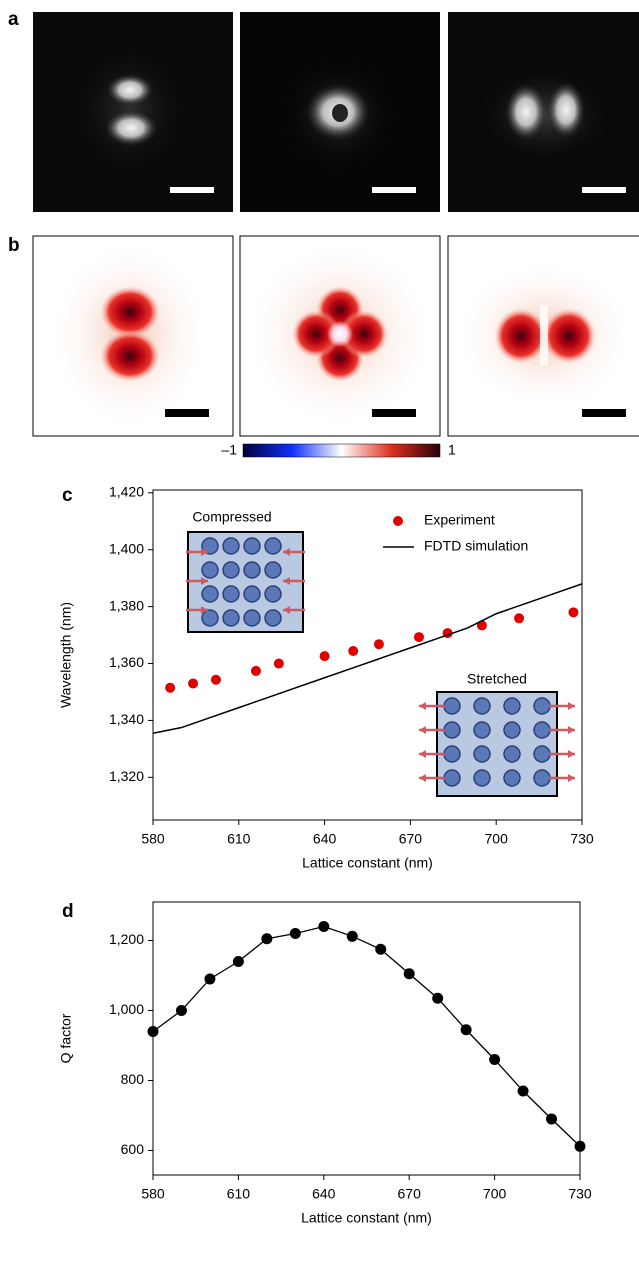  I want to click on y-axis-label: Wavelength (nm), so click(66, 655).